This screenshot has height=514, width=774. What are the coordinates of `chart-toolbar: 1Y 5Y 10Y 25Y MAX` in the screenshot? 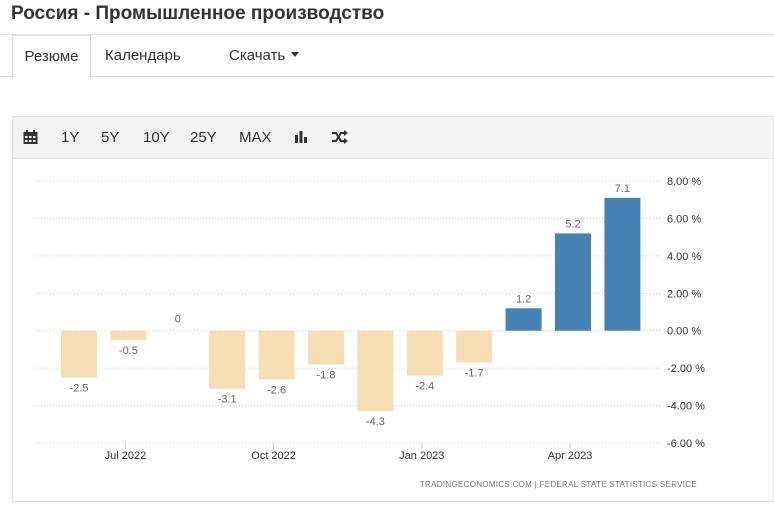 It's located at (393, 138).